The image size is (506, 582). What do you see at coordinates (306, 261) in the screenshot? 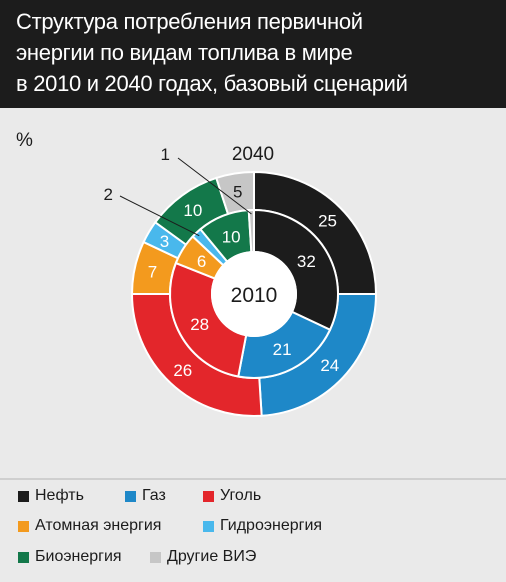
I see `value-label-oil-2010: 32` at bounding box center [306, 261].